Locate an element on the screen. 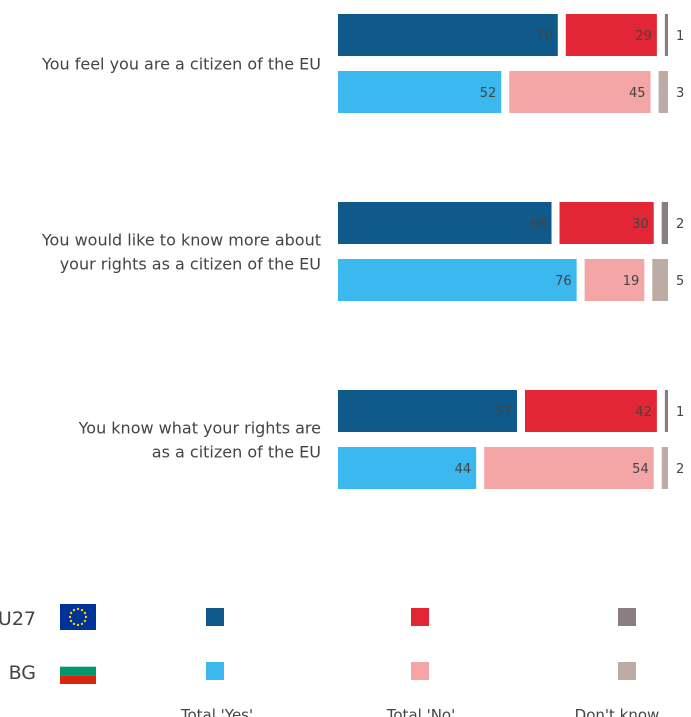 The image size is (691, 717). legend-label-total-no: Total 'No' is located at coordinates (420, 711).